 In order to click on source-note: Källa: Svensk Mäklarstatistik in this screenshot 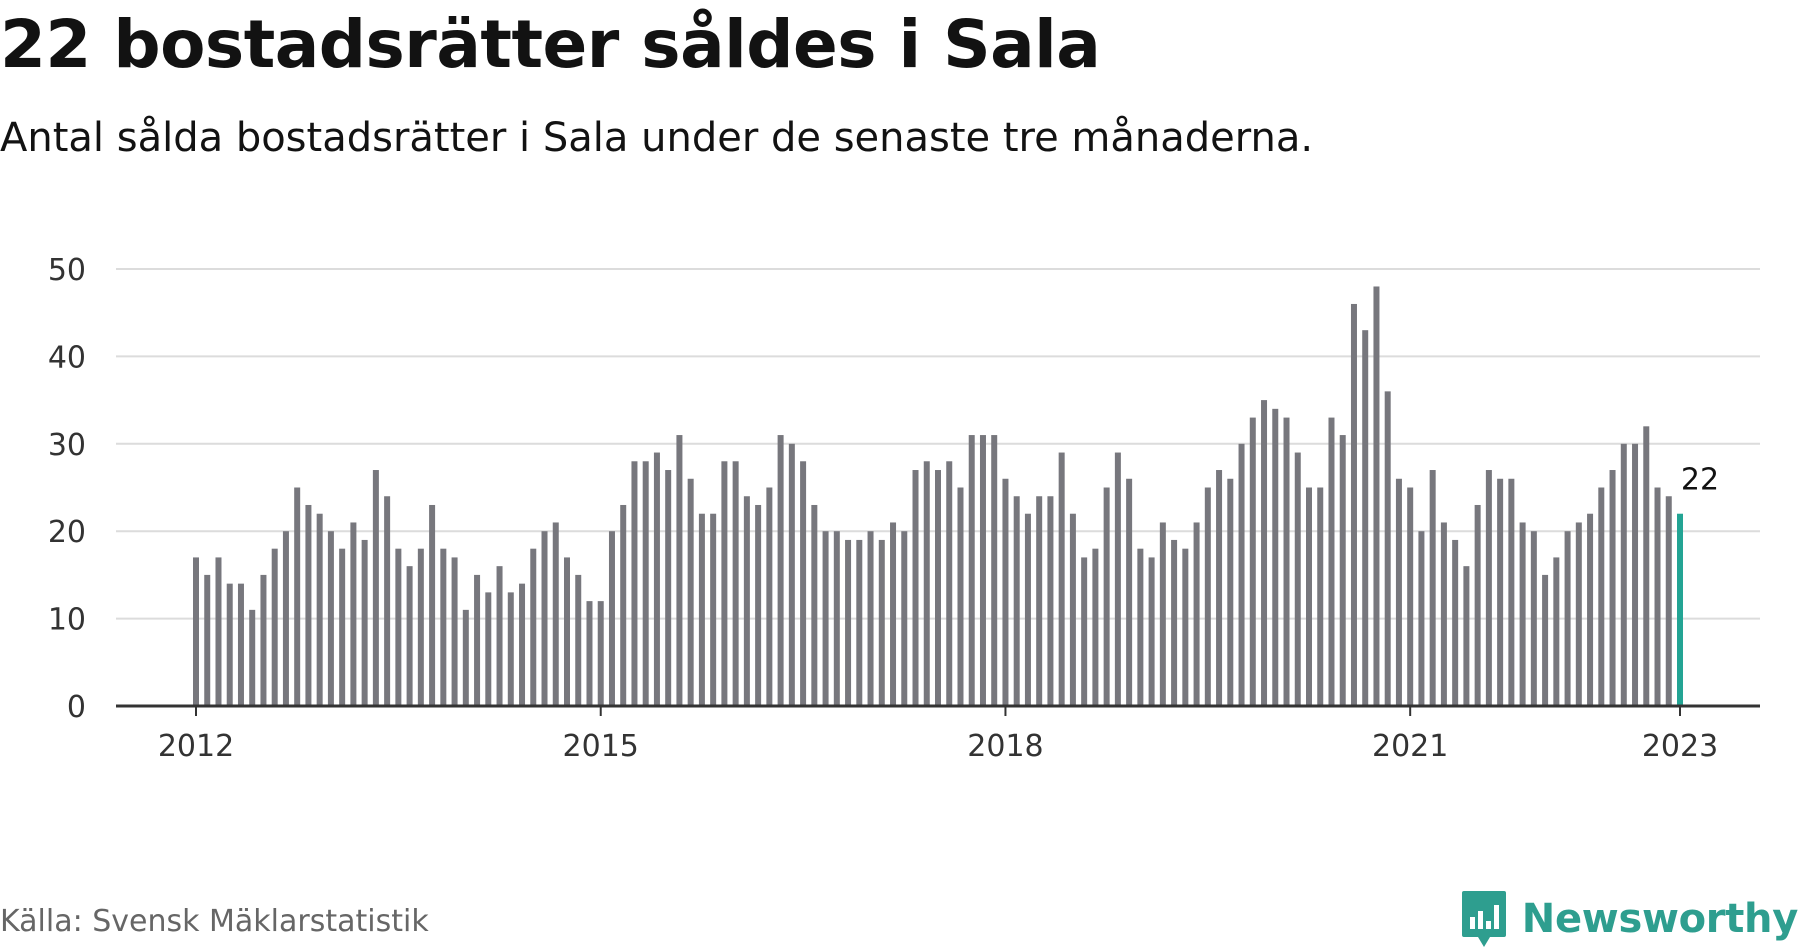, I will do `click(214, 921)`.